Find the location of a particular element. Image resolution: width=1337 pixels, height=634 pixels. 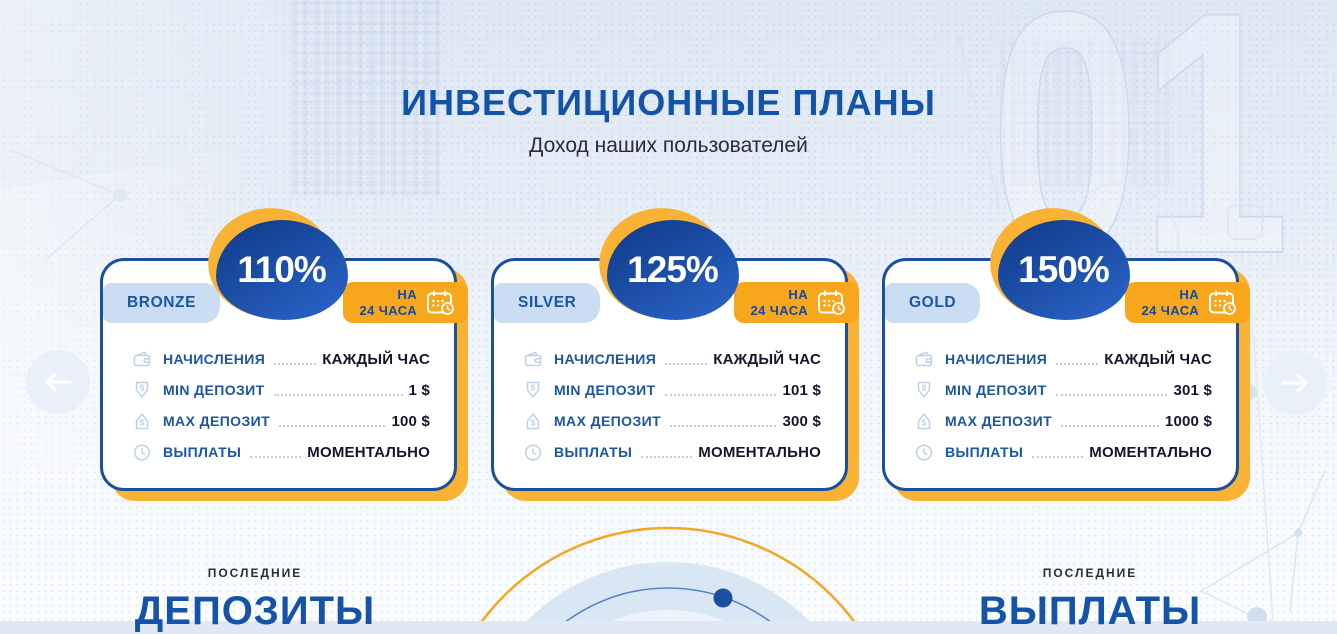

payouts-section-heading: ПОСЛЕДНИЕ ВЫПЛАТЫ is located at coordinates (1090, 600).